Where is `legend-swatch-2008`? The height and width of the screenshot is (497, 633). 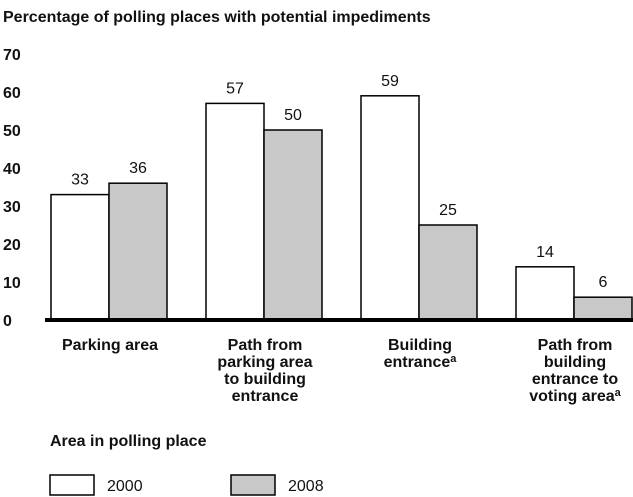 legend-swatch-2008 is located at coordinates (253, 485).